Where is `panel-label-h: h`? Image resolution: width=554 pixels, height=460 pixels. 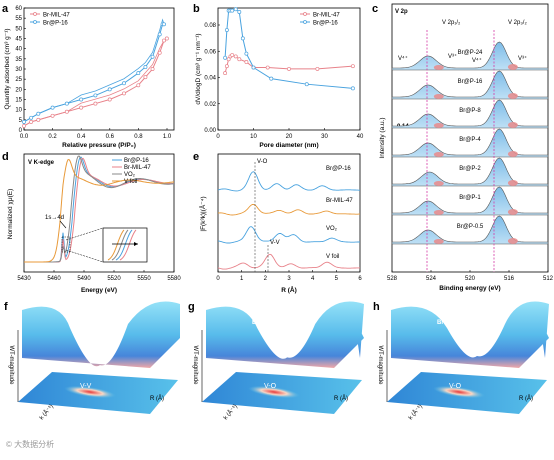
panel-label-h: h is located at coordinates (376, 307).